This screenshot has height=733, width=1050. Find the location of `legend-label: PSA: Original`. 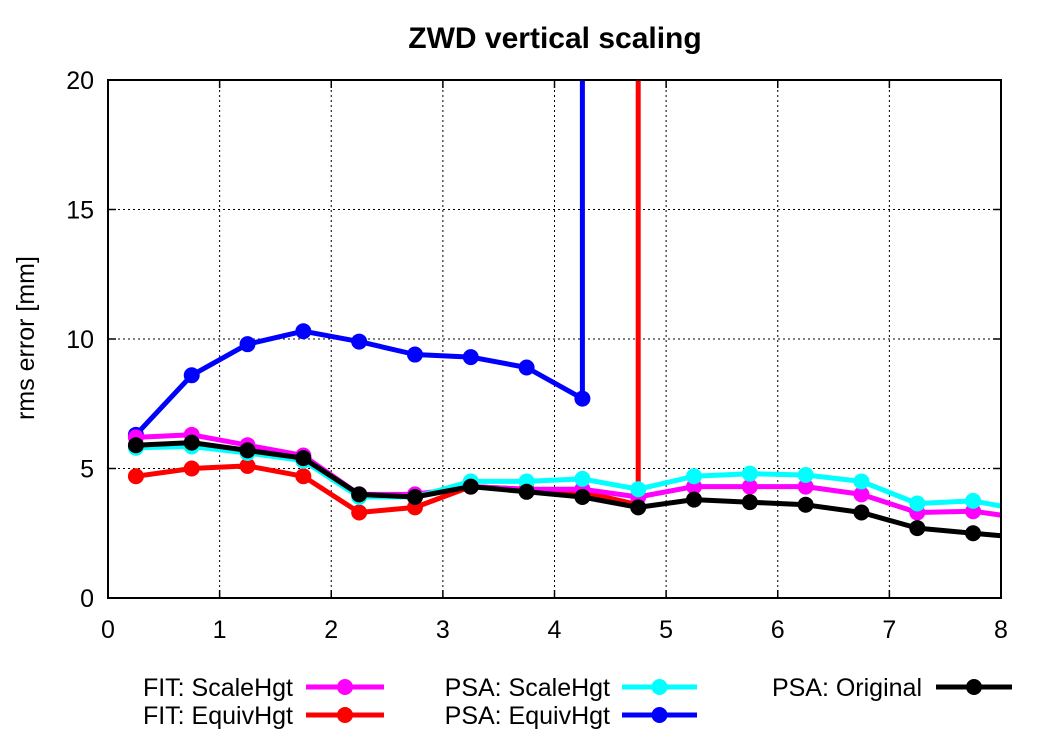

legend-label: PSA: Original is located at coordinates (847, 688).